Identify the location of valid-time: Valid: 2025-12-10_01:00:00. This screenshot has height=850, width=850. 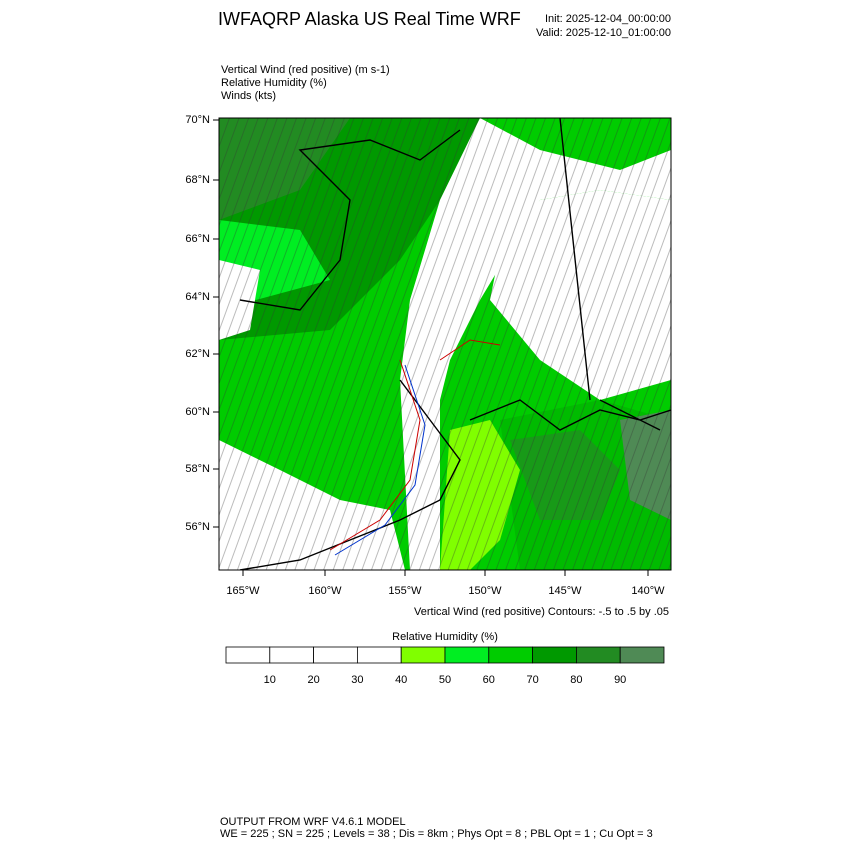
(603, 33).